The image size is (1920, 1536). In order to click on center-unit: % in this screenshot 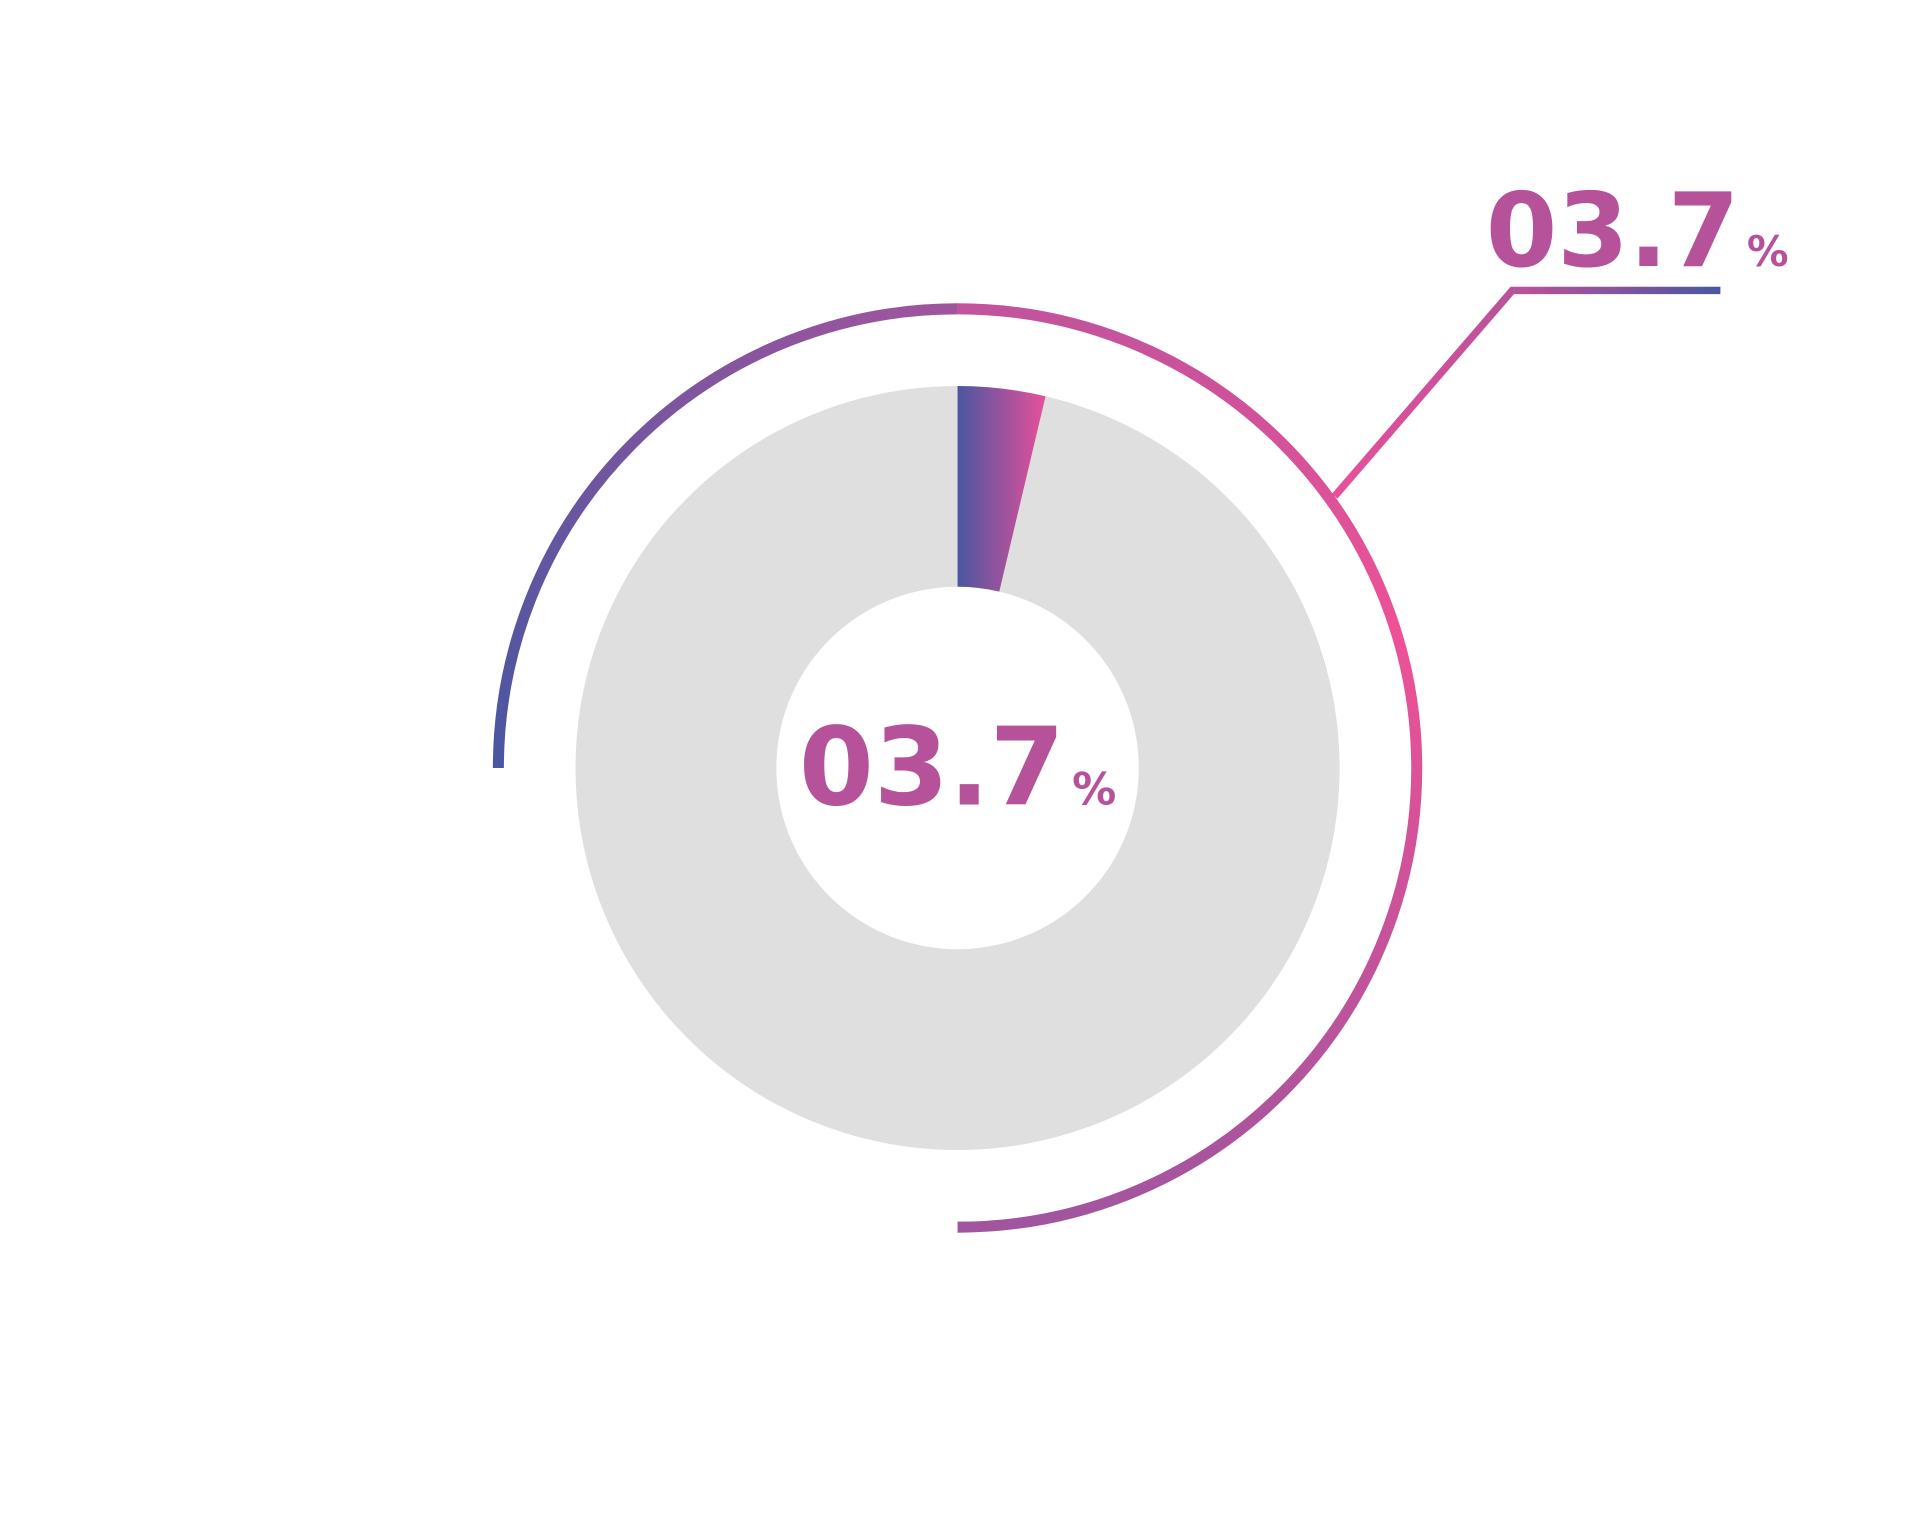, I will do `click(1094, 790)`.